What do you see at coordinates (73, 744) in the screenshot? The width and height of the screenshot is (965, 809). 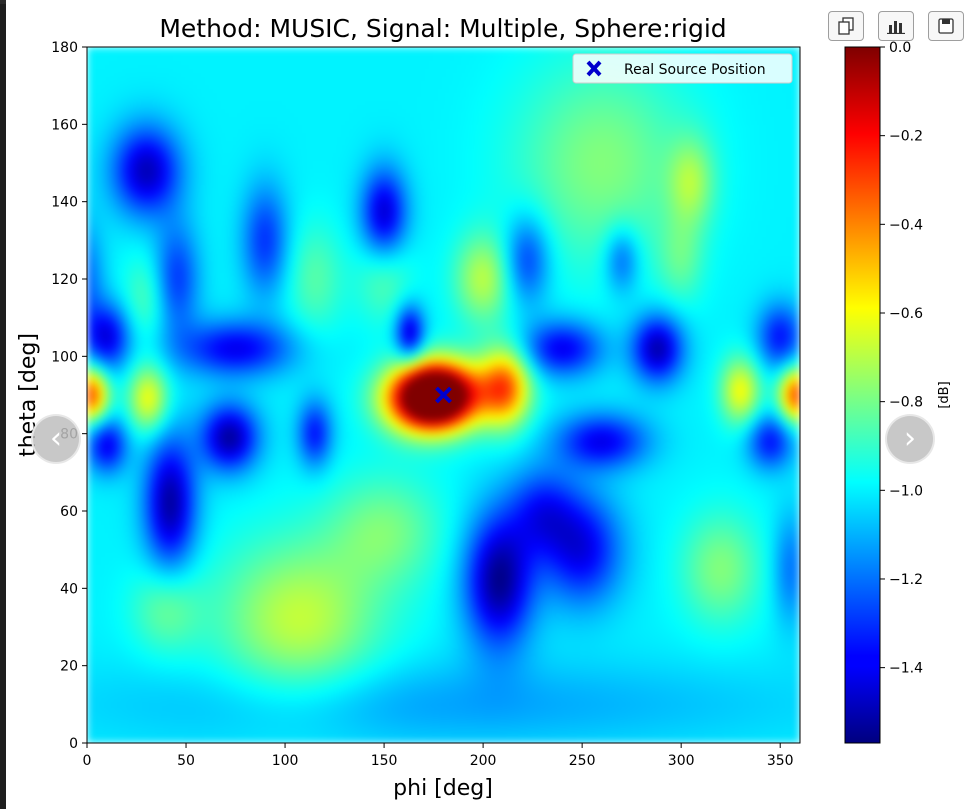 I see `y-tick-label: 0` at bounding box center [73, 744].